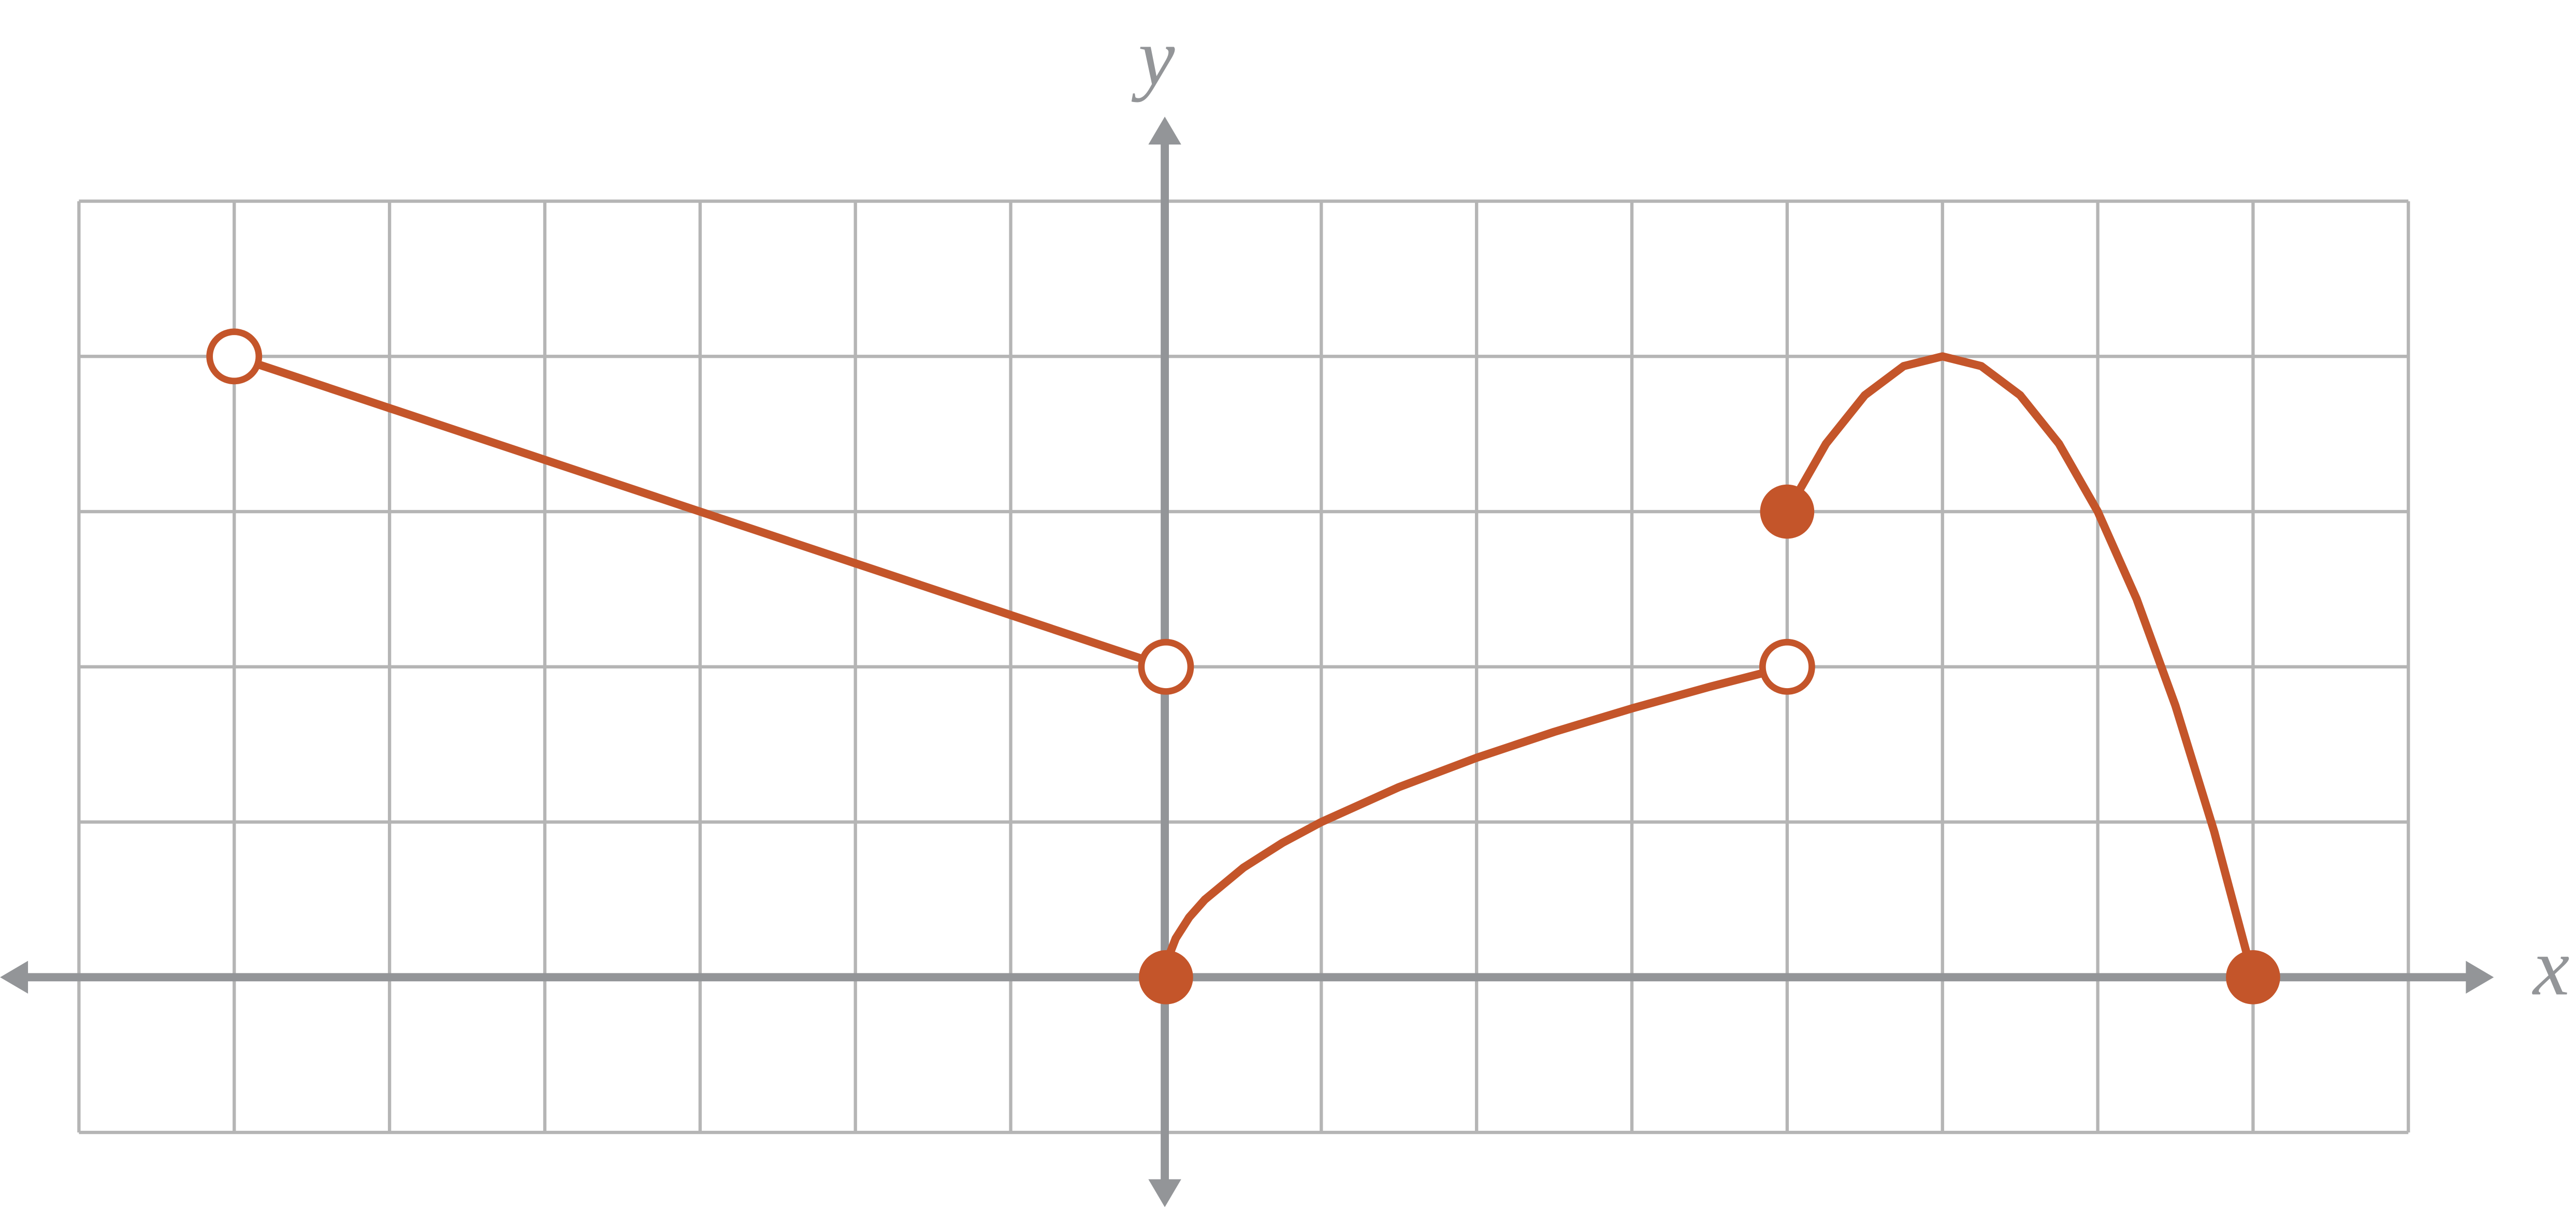 The width and height of the screenshot is (2576, 1208). Describe the element at coordinates (1165, 1193) in the screenshot. I see `y-axis-arrow-bottom` at that location.